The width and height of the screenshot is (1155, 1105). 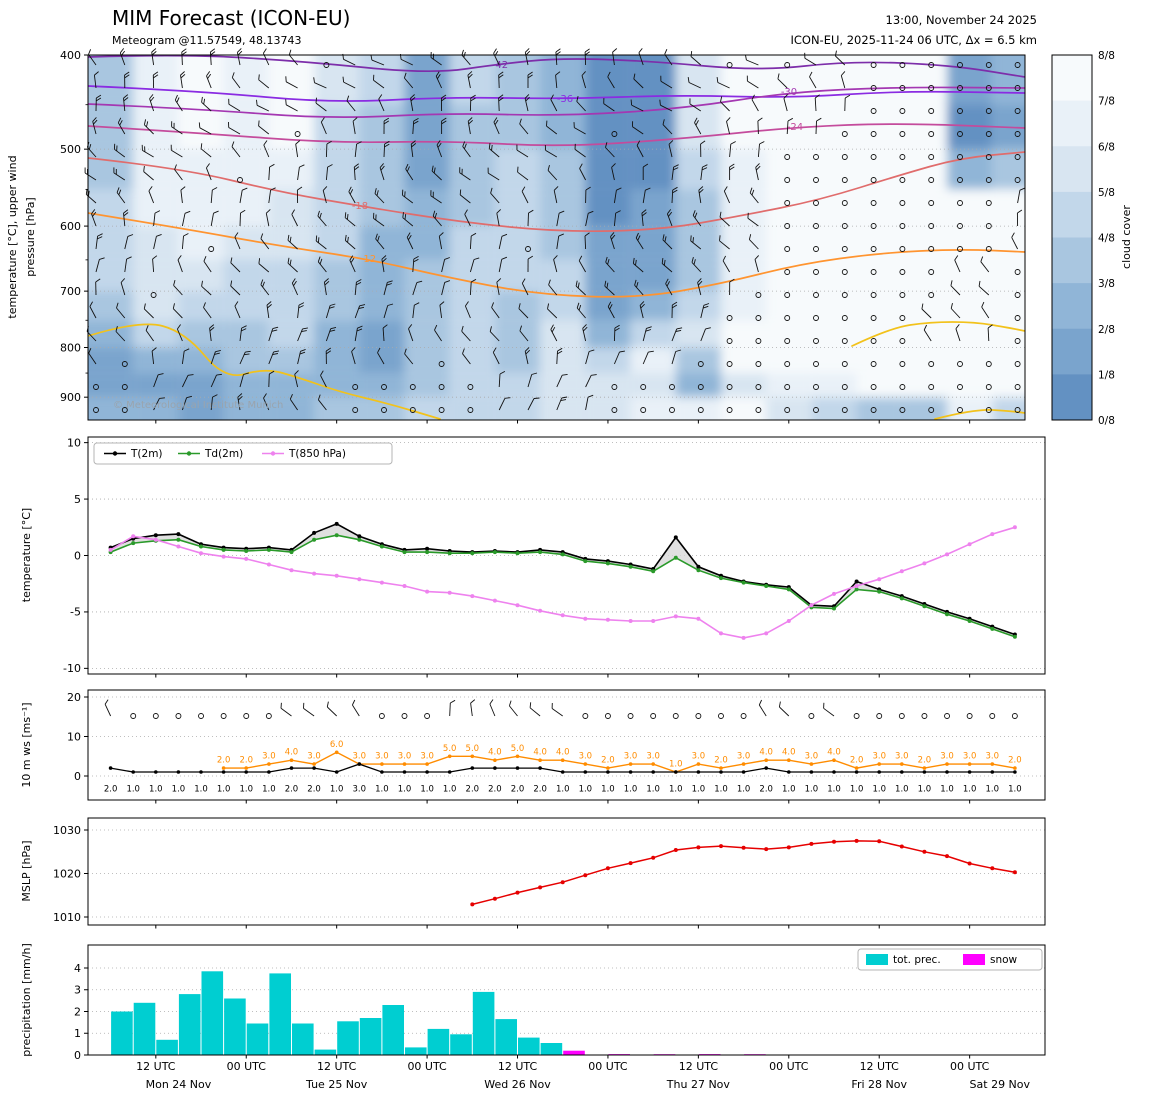 What do you see at coordinates (67, 873) in the screenshot?
I see `y-tick-label: 1020` at bounding box center [67, 873].